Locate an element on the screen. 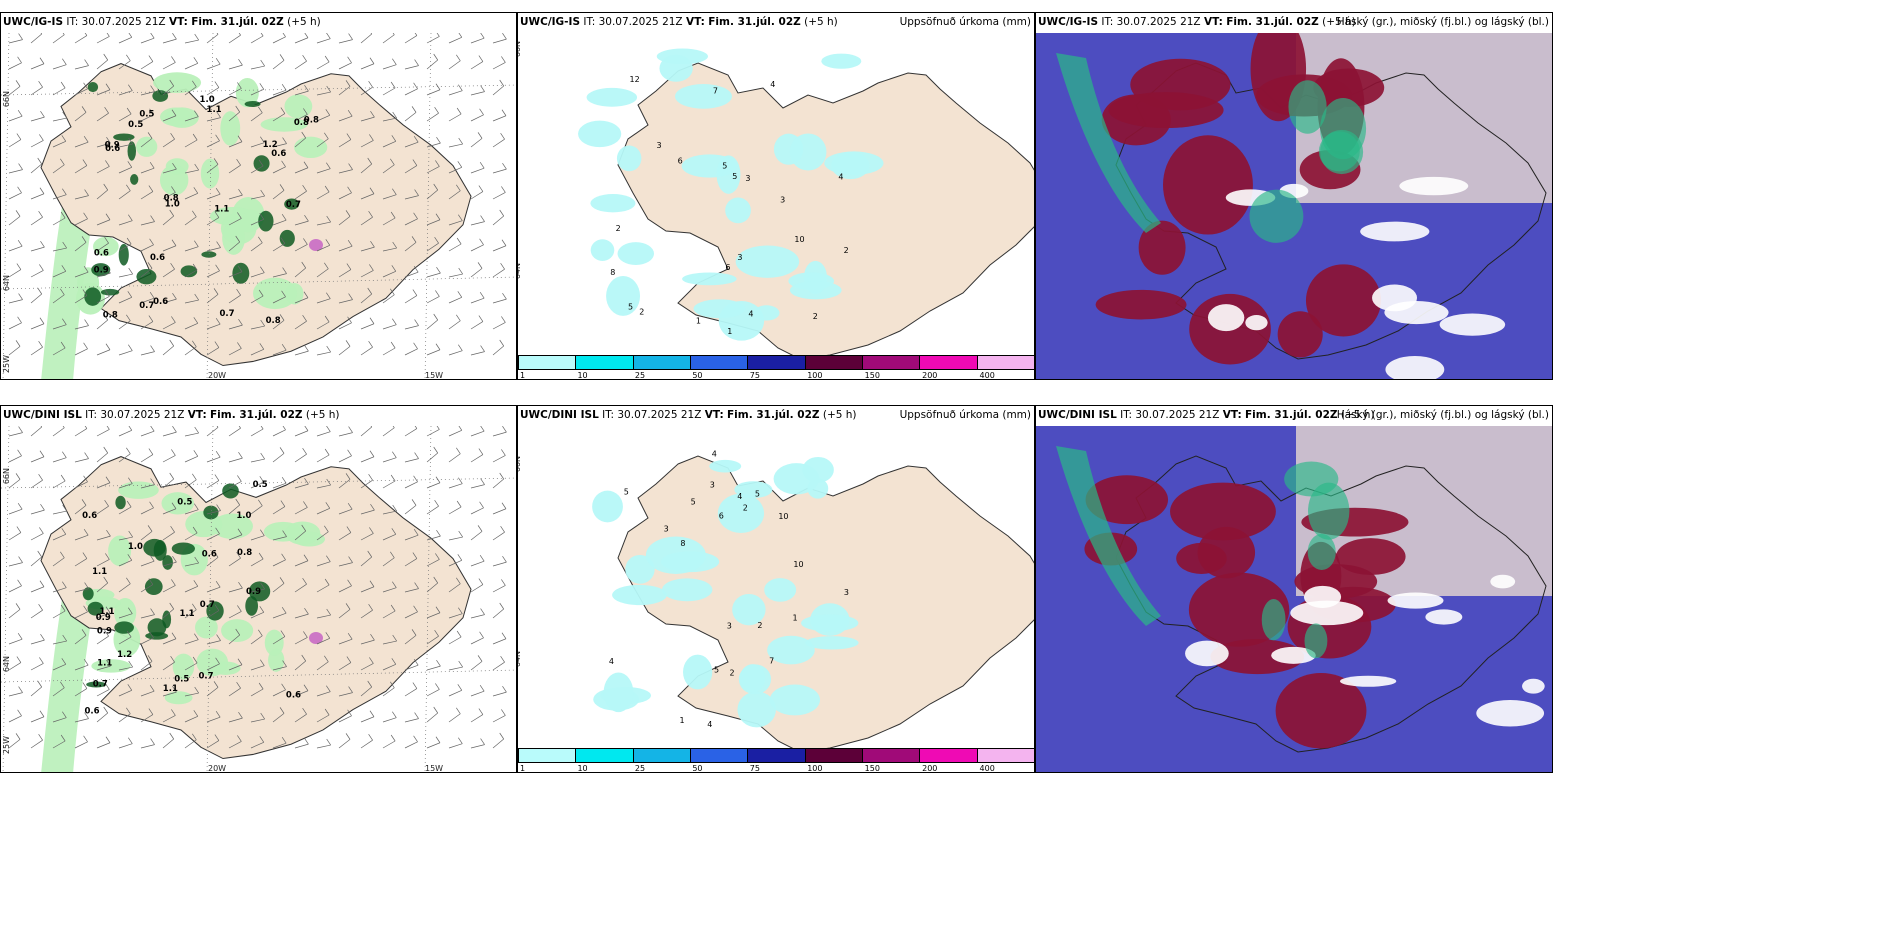  accum-value-label: 7 is located at coordinates (715, 91).